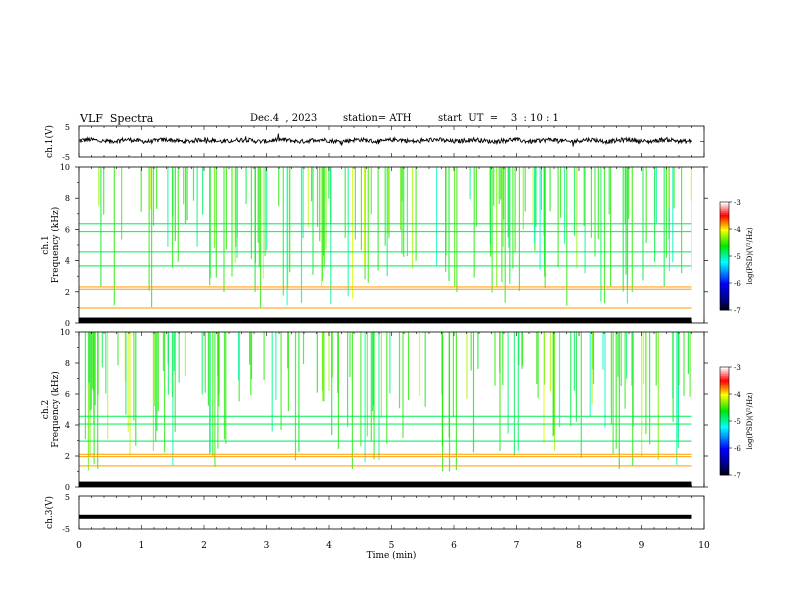 The image size is (792, 612). Describe the element at coordinates (67, 292) in the screenshot. I see `ch1-ytick-label: 2` at that location.